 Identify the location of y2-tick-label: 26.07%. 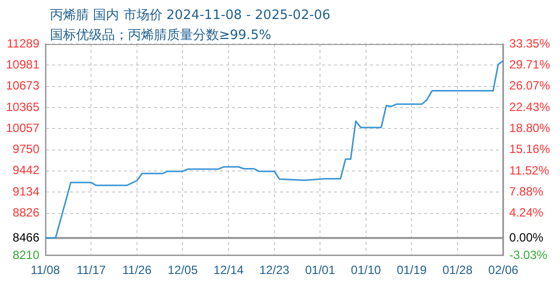
(529, 85).